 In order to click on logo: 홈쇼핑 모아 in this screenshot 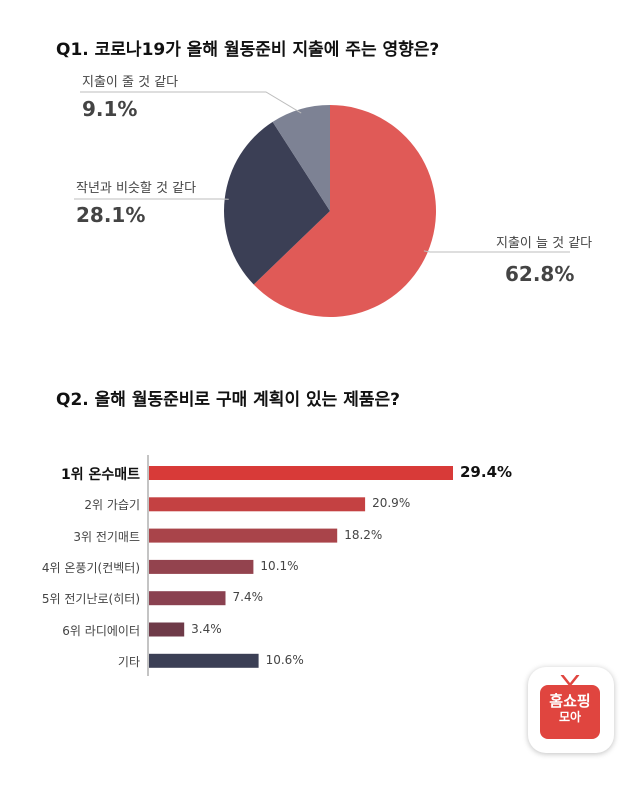, I will do `click(571, 710)`.